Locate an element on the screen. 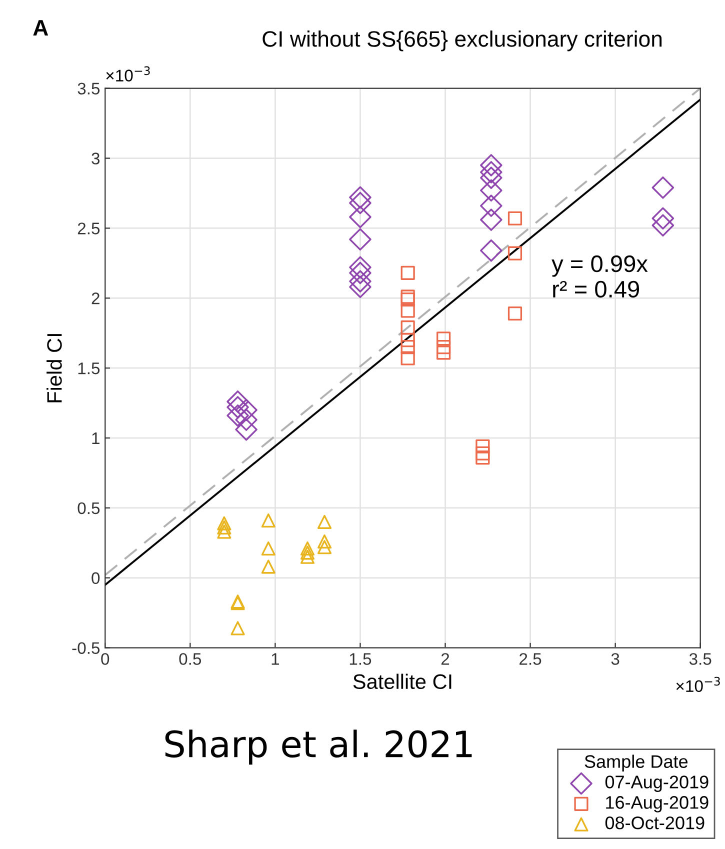 This screenshot has height=849, width=725. y-tick-label: 0.5 is located at coordinates (89, 508).